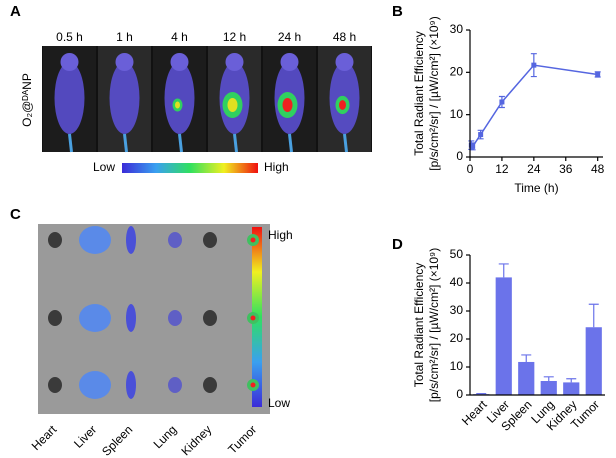 This screenshot has height=458, width=616. What do you see at coordinates (397, 244) in the screenshot?
I see `panel-letter: D` at bounding box center [397, 244].